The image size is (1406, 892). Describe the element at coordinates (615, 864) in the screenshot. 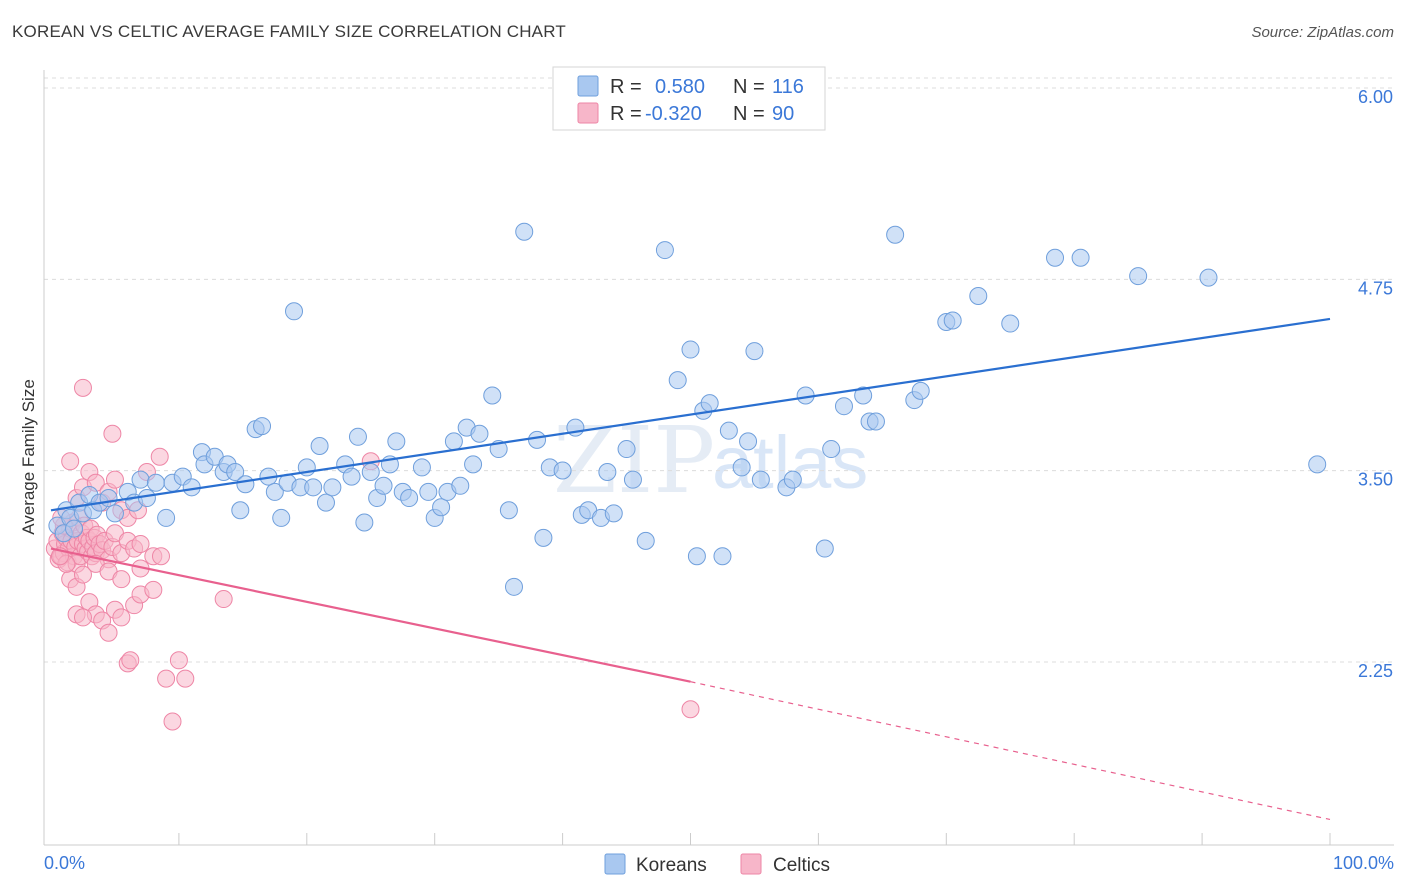

I see `bottom-legend-swatch-koreans` at that location.